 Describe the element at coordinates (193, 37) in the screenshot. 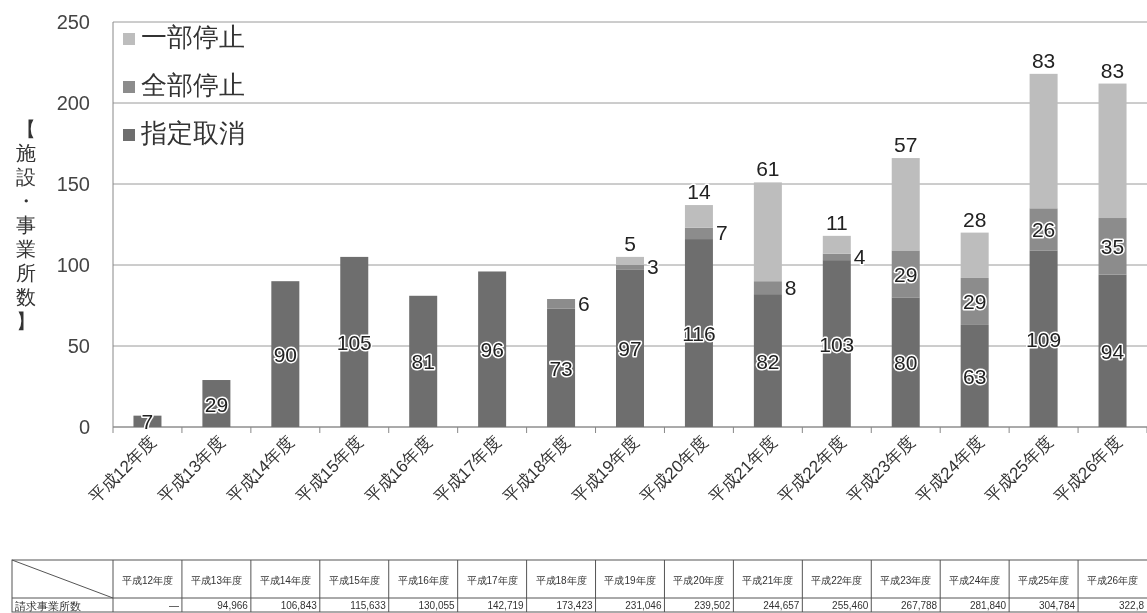

I see `legend-label: 一部停止` at that location.